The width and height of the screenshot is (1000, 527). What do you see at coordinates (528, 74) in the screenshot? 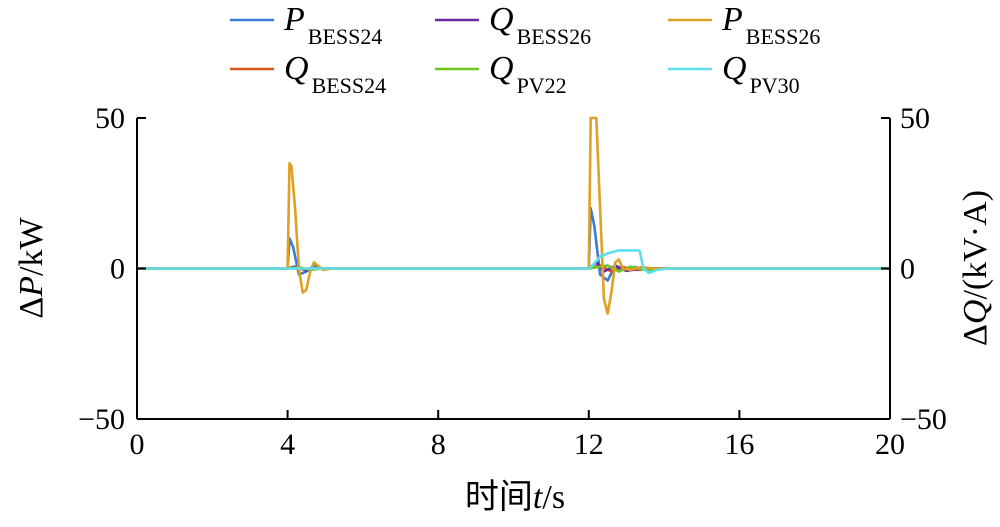
I see `legend-label: Q PV22` at bounding box center [528, 74].